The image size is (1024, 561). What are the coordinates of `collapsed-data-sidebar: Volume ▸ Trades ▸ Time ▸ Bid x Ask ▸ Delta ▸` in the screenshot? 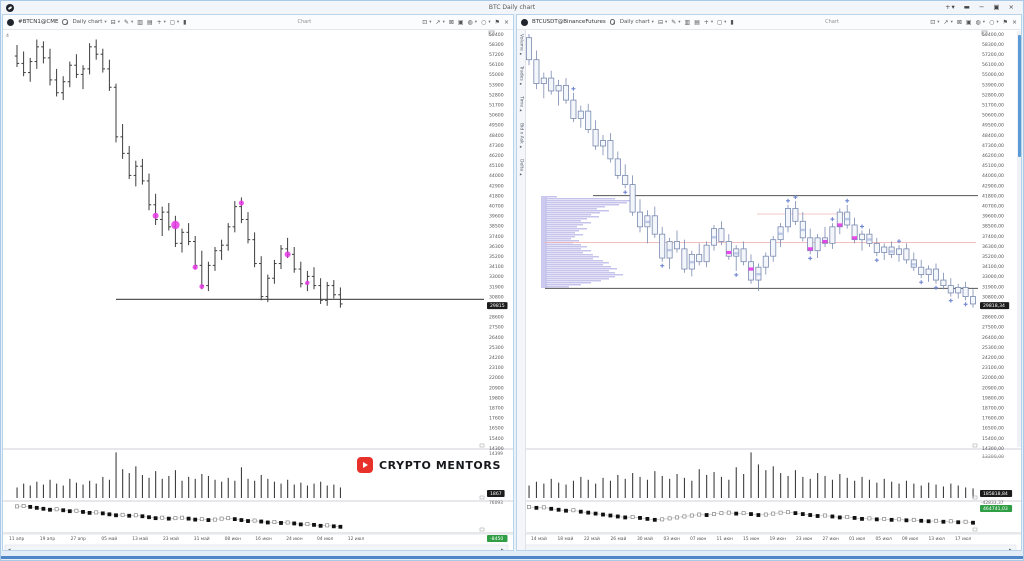 It's located at (521, 290).